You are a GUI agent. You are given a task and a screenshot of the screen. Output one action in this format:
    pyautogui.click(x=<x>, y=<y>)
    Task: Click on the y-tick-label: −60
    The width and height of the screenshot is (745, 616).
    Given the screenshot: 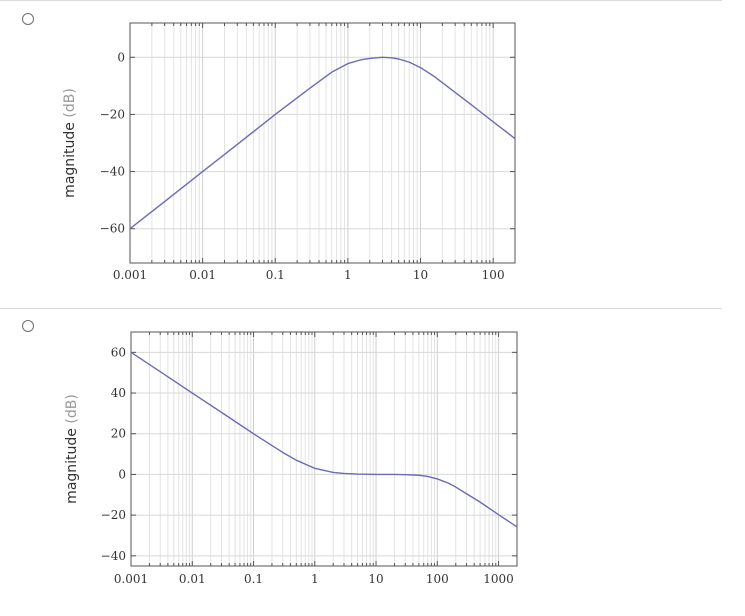 What is the action you would take?
    pyautogui.click(x=112, y=229)
    